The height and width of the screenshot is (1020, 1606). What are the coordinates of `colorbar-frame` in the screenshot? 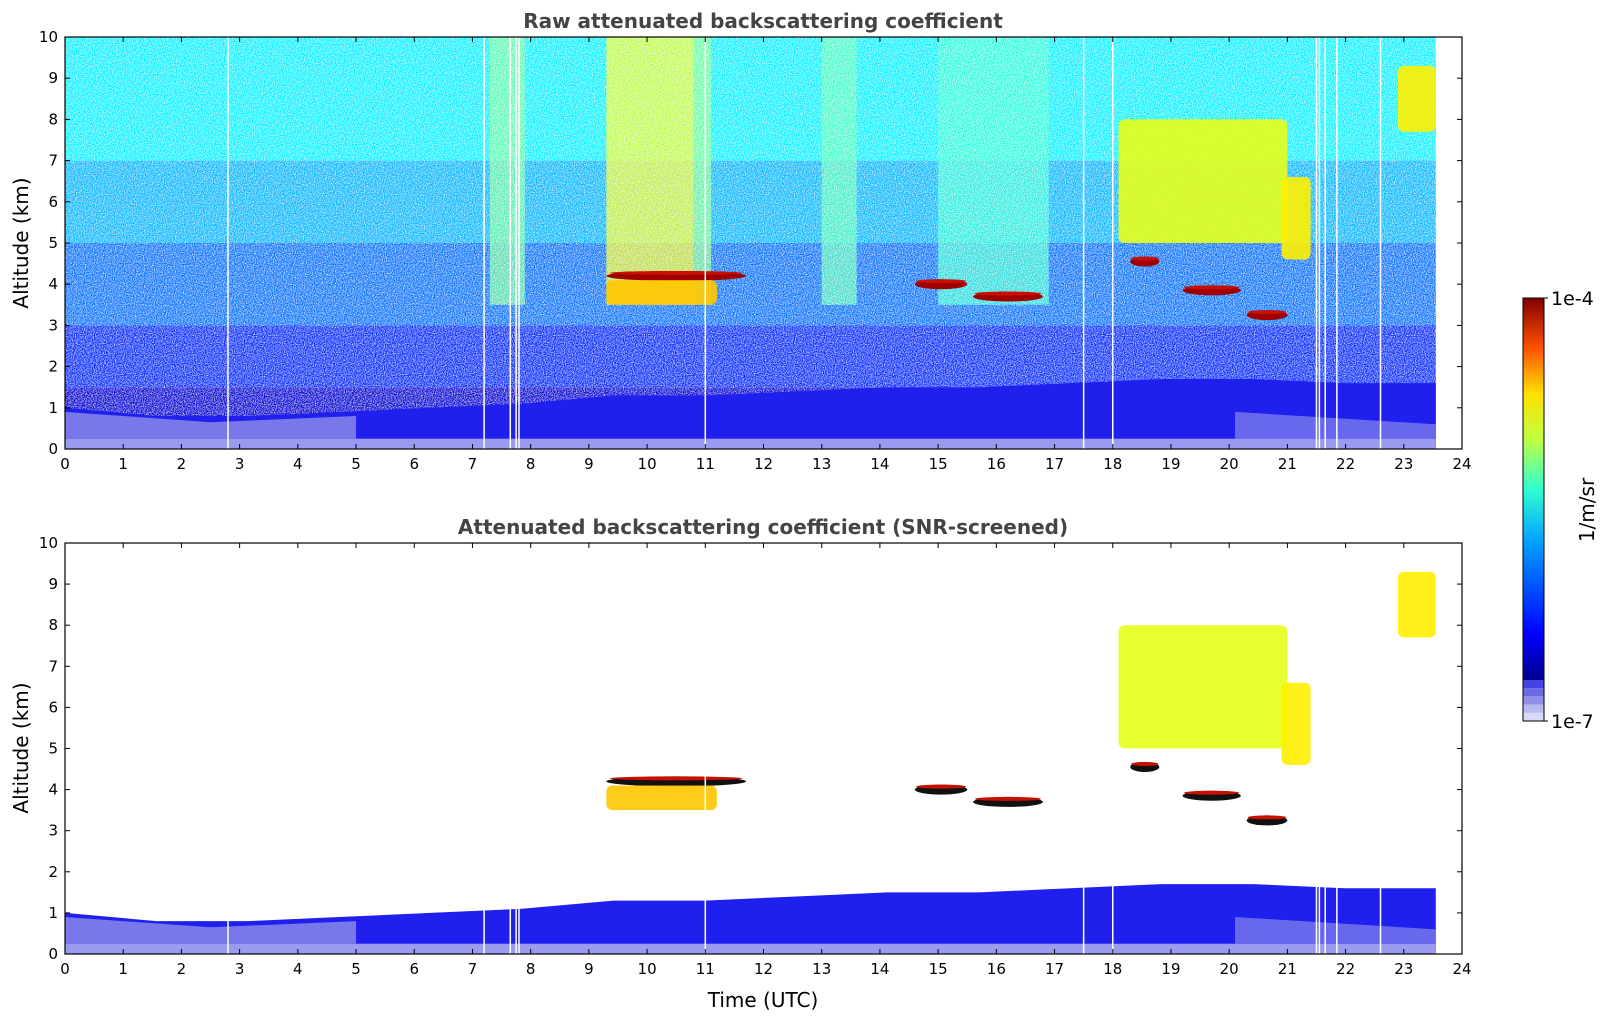 It's located at (1533, 509).